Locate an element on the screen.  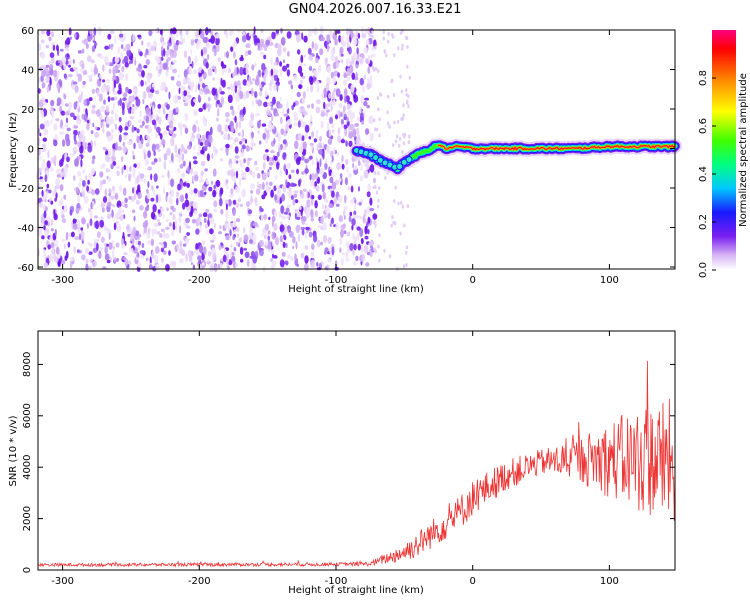
y-tick-label: -40 is located at coordinates (26, 229).